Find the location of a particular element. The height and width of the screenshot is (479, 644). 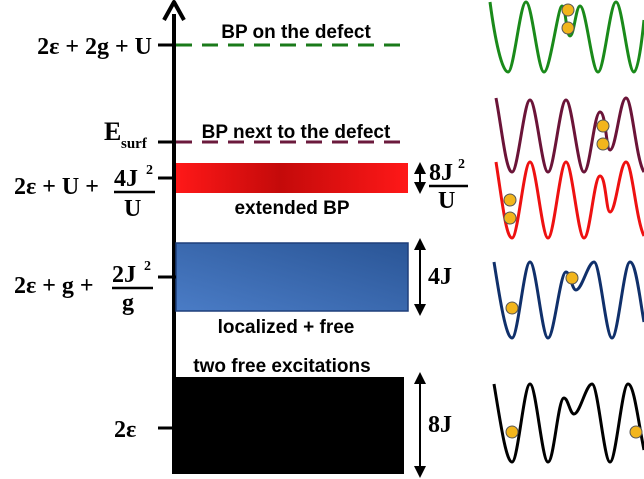

level-bp-next-to-defect: E surf BP next to the defect is located at coordinates (257, 134).